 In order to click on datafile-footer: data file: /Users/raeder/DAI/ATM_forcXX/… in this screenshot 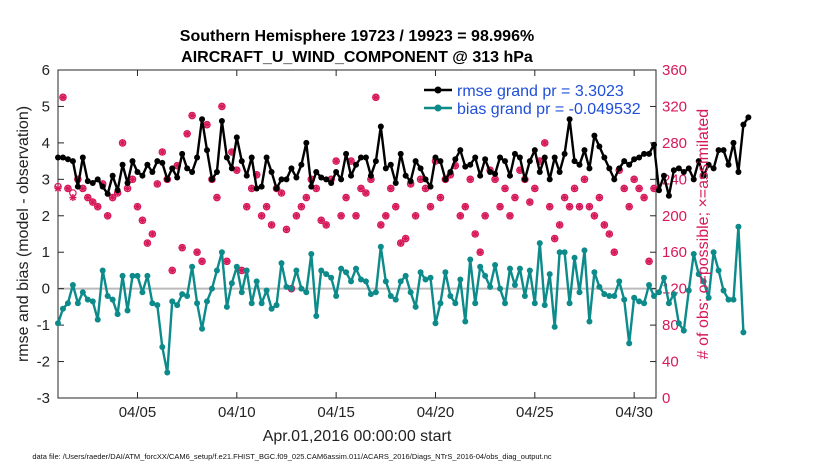, I will do `click(292, 456)`.